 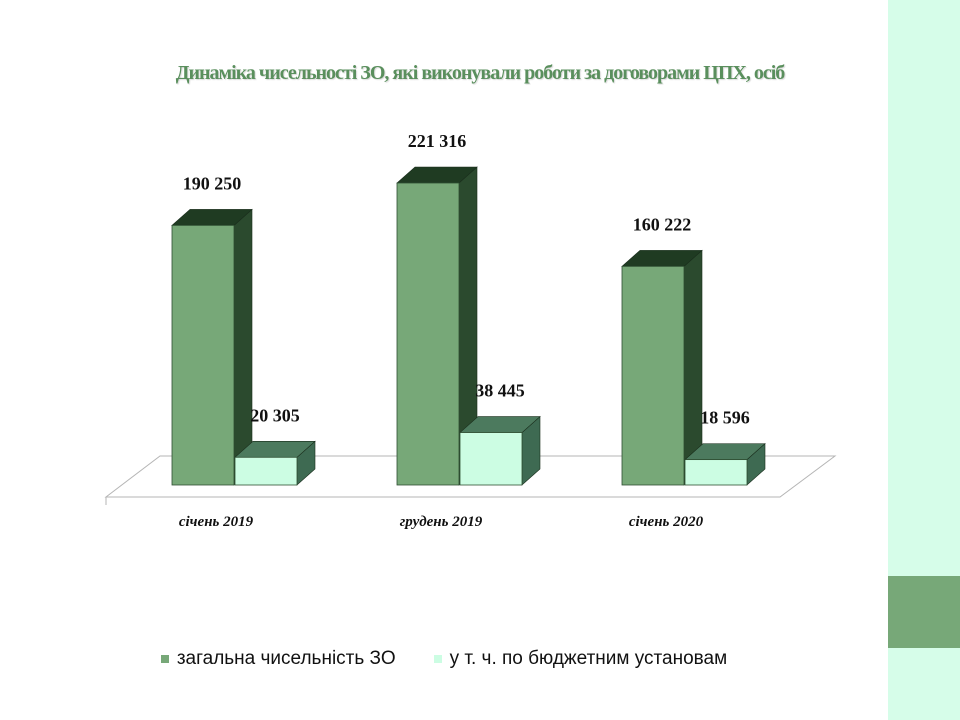 I want to click on data-label-budget-1: 38 445, so click(x=500, y=391).